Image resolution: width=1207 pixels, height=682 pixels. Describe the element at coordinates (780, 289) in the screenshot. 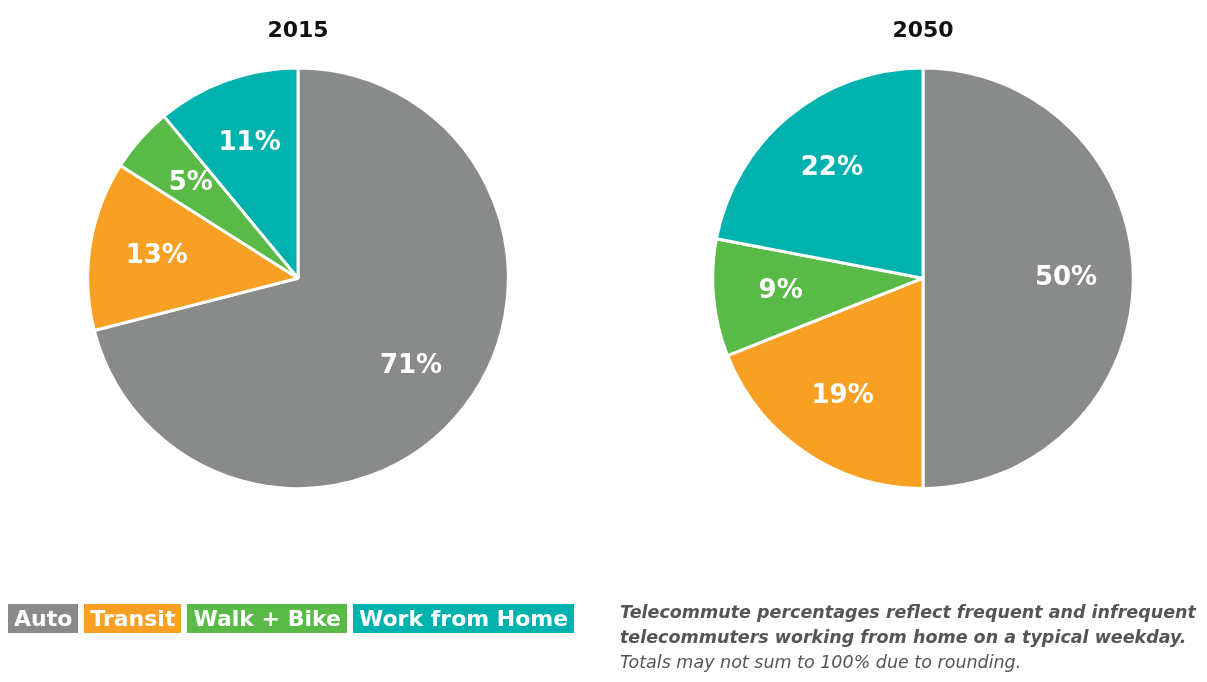

I see `data-label: 9%` at that location.